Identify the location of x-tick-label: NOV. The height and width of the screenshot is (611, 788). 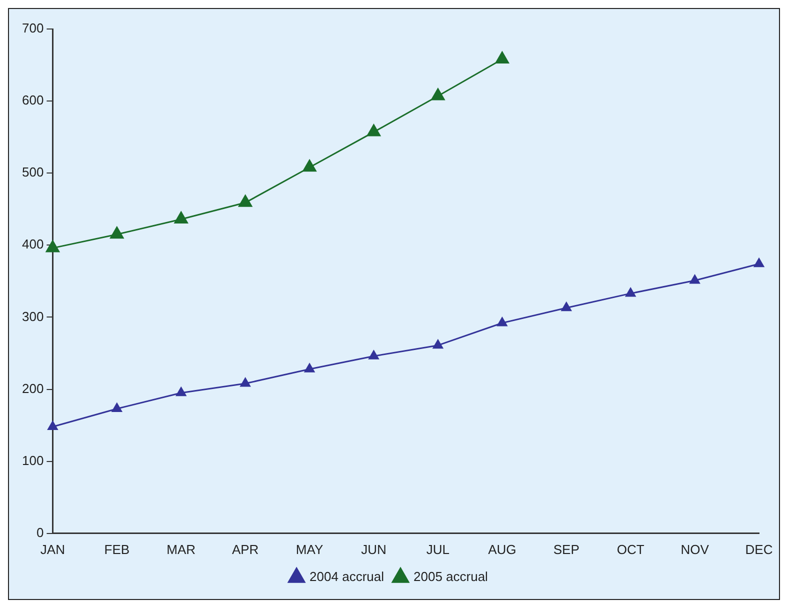
(695, 549).